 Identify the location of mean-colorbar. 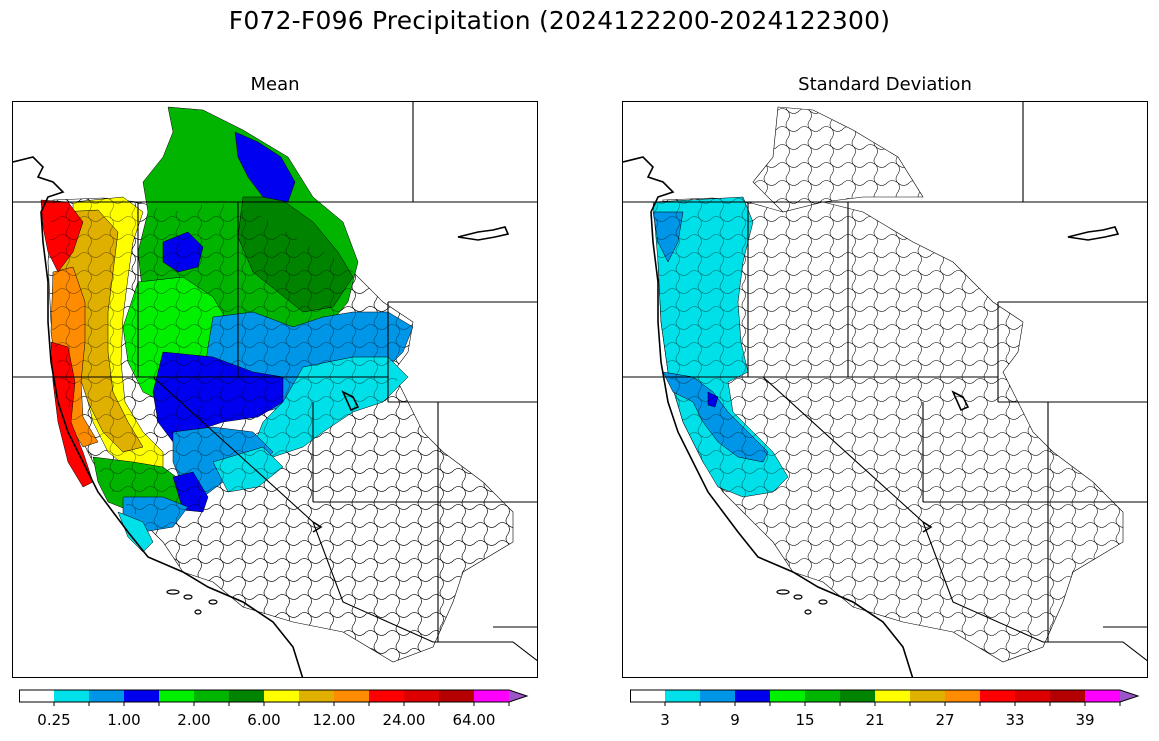
(274, 697).